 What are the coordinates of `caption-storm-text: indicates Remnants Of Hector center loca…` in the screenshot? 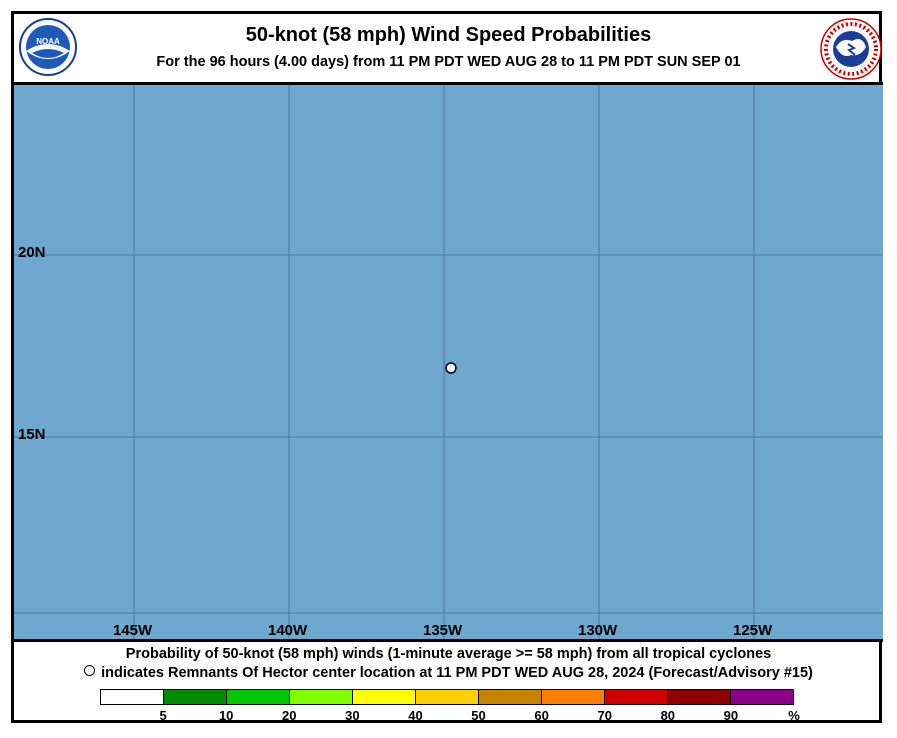 It's located at (457, 673).